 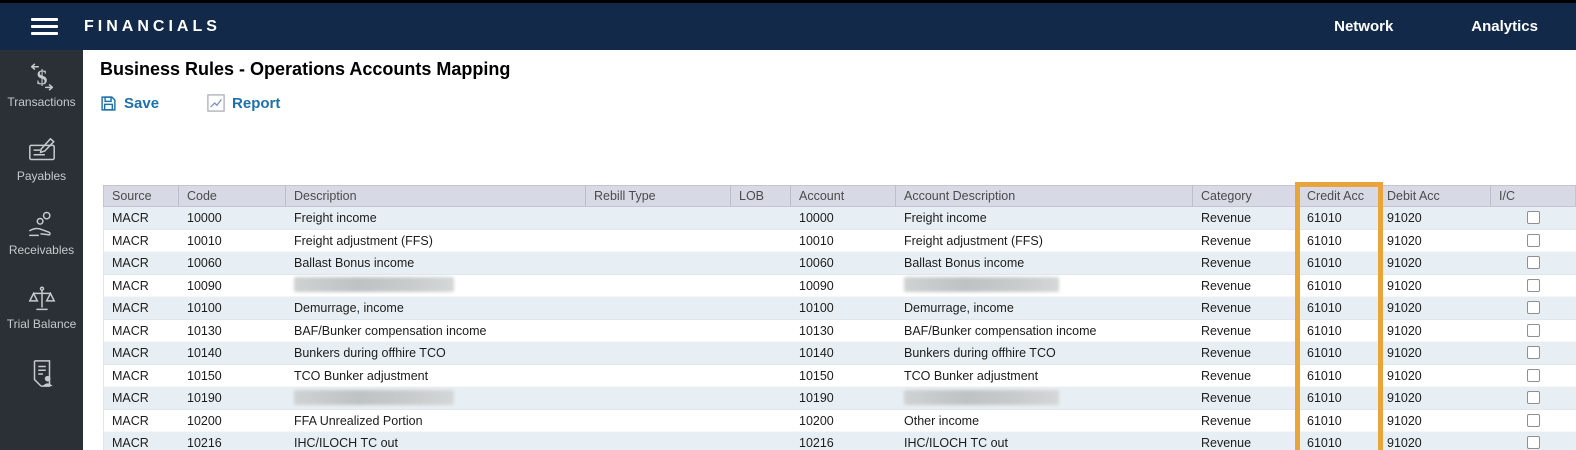 What do you see at coordinates (1339, 196) in the screenshot?
I see `column-header-credit-acc: Credit Acc` at bounding box center [1339, 196].